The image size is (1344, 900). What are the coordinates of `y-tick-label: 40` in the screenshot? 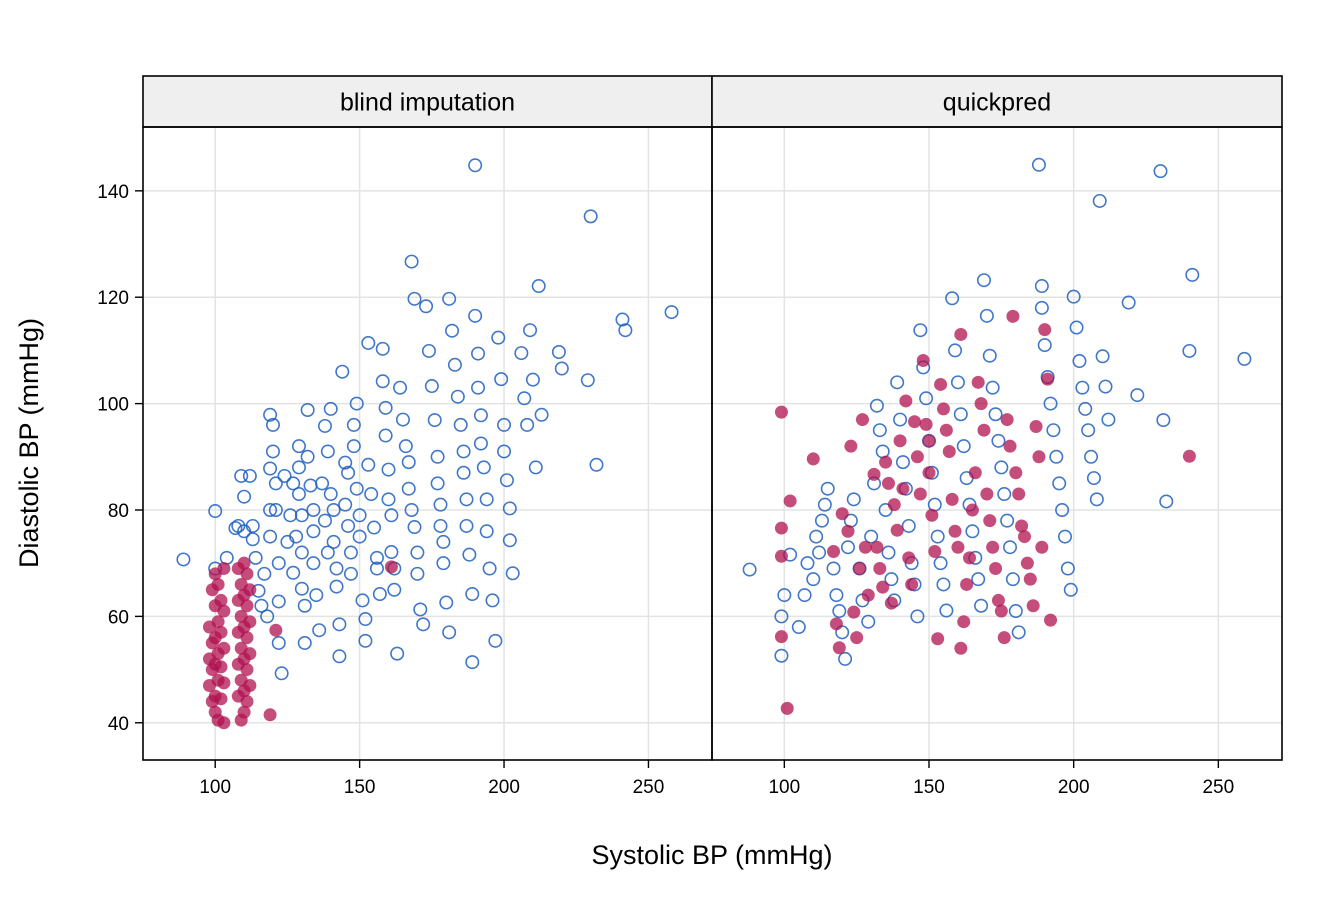 It's located at (118, 724).